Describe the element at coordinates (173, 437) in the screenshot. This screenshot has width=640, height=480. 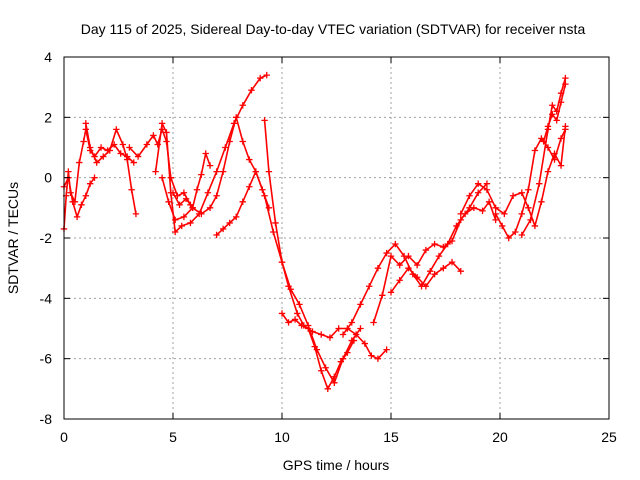
I see `x-tick-label: 5` at that location.